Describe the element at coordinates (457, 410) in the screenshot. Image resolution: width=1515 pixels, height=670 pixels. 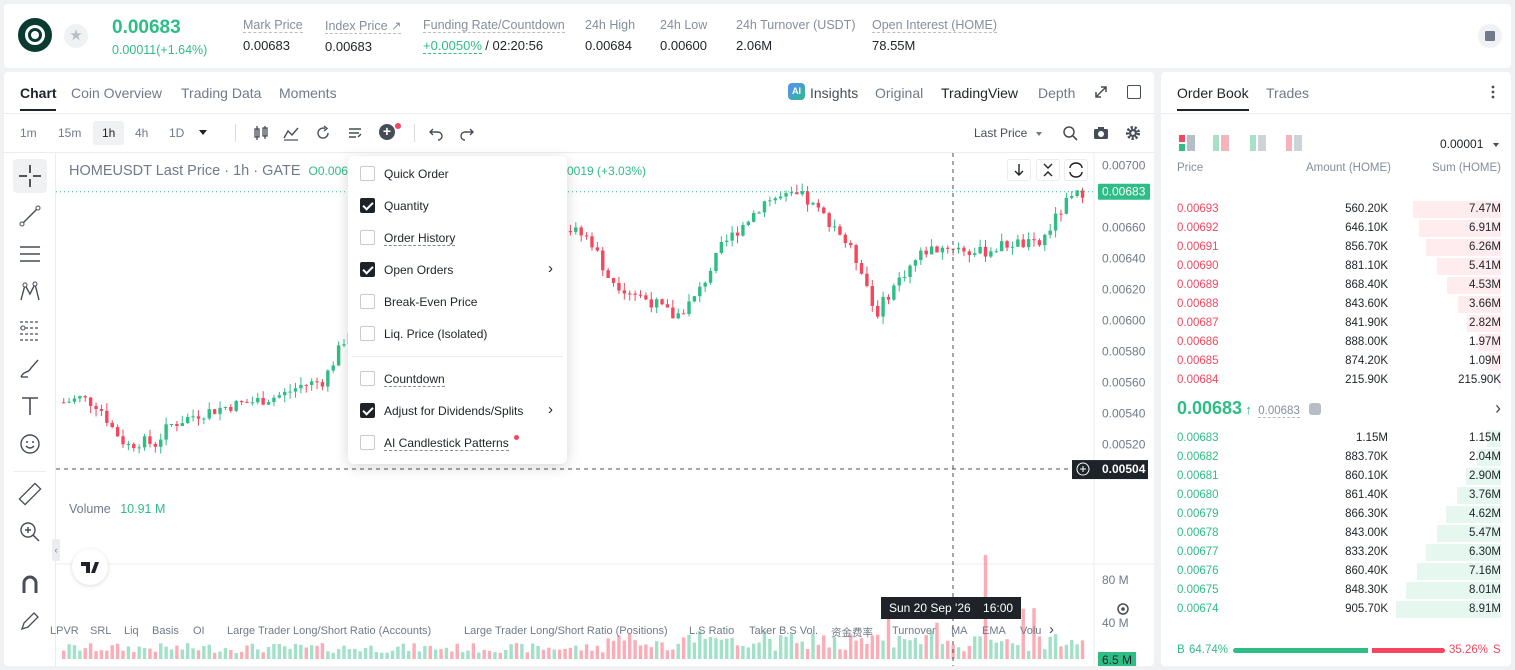
I see `menu-item-adjust-dividends: Adjust for Dividends/Splits ›` at that location.